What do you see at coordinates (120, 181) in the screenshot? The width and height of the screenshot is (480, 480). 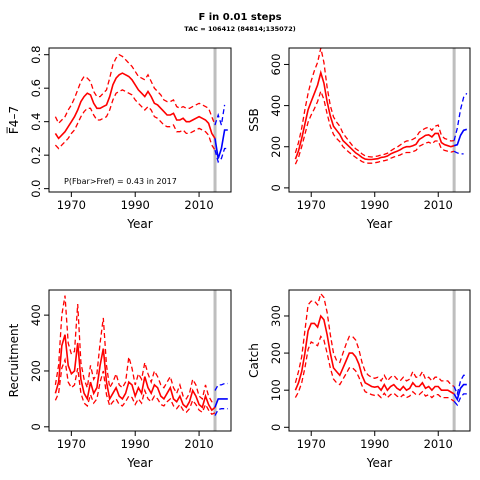 I see `probability-annotation: P(Fbar>Fref) = 0.43 in 2017` at bounding box center [120, 181].